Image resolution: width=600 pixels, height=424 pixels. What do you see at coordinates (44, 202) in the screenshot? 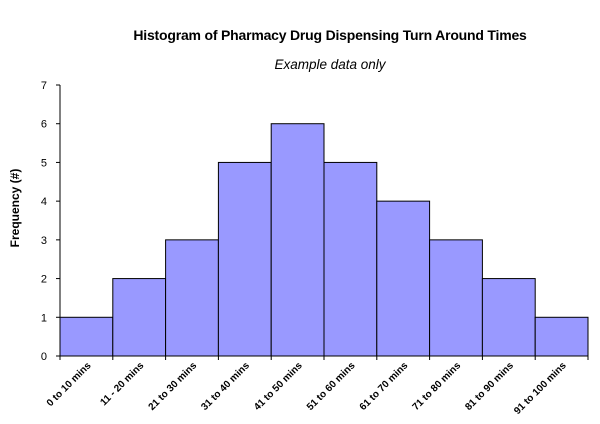
I see `y-tick-label: 4` at bounding box center [44, 202].